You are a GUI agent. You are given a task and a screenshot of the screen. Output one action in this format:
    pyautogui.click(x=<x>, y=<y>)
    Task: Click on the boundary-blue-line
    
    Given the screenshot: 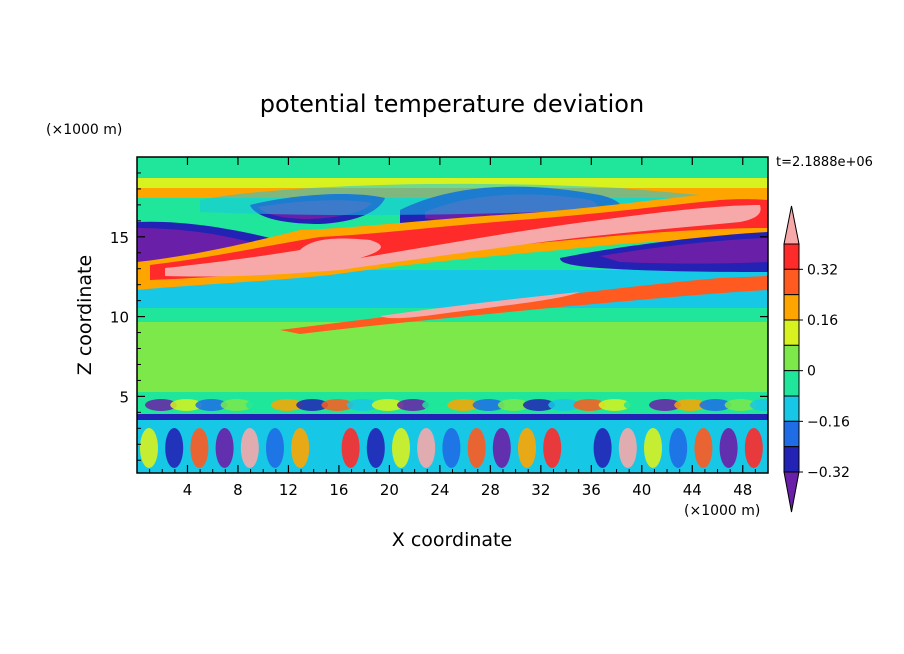 What is the action you would take?
    pyautogui.click(x=452, y=417)
    